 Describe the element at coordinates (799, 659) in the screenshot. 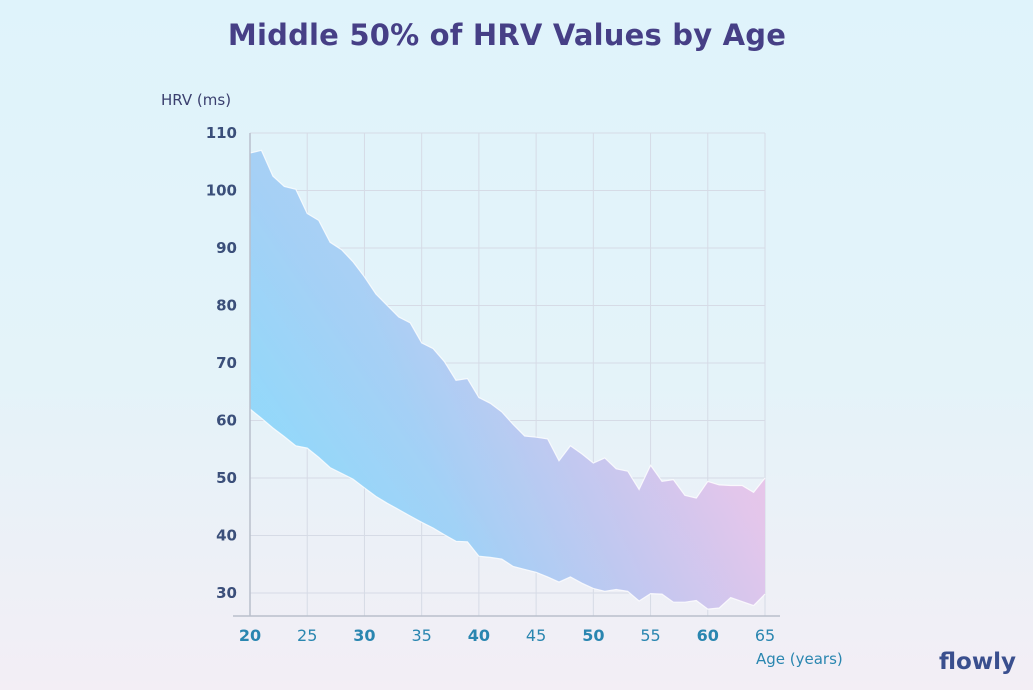

I see `x-axis-label: Age (years)` at that location.